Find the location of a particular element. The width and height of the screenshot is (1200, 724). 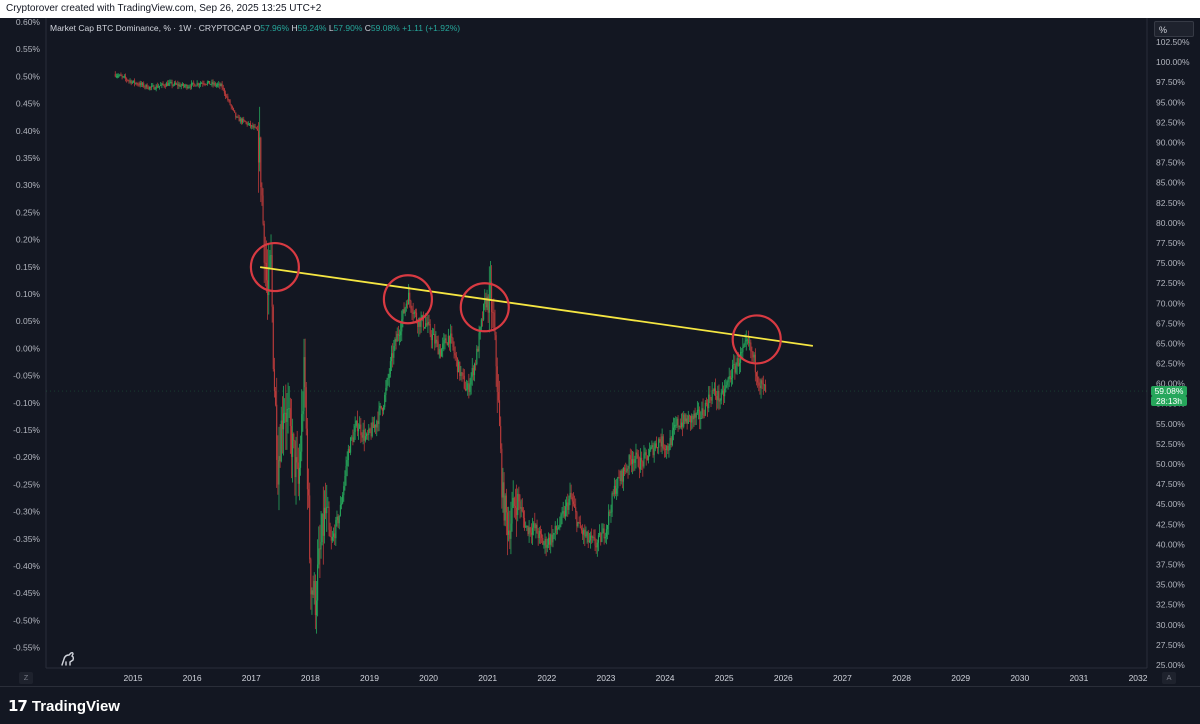

percent-scale-button: % is located at coordinates (1174, 29).